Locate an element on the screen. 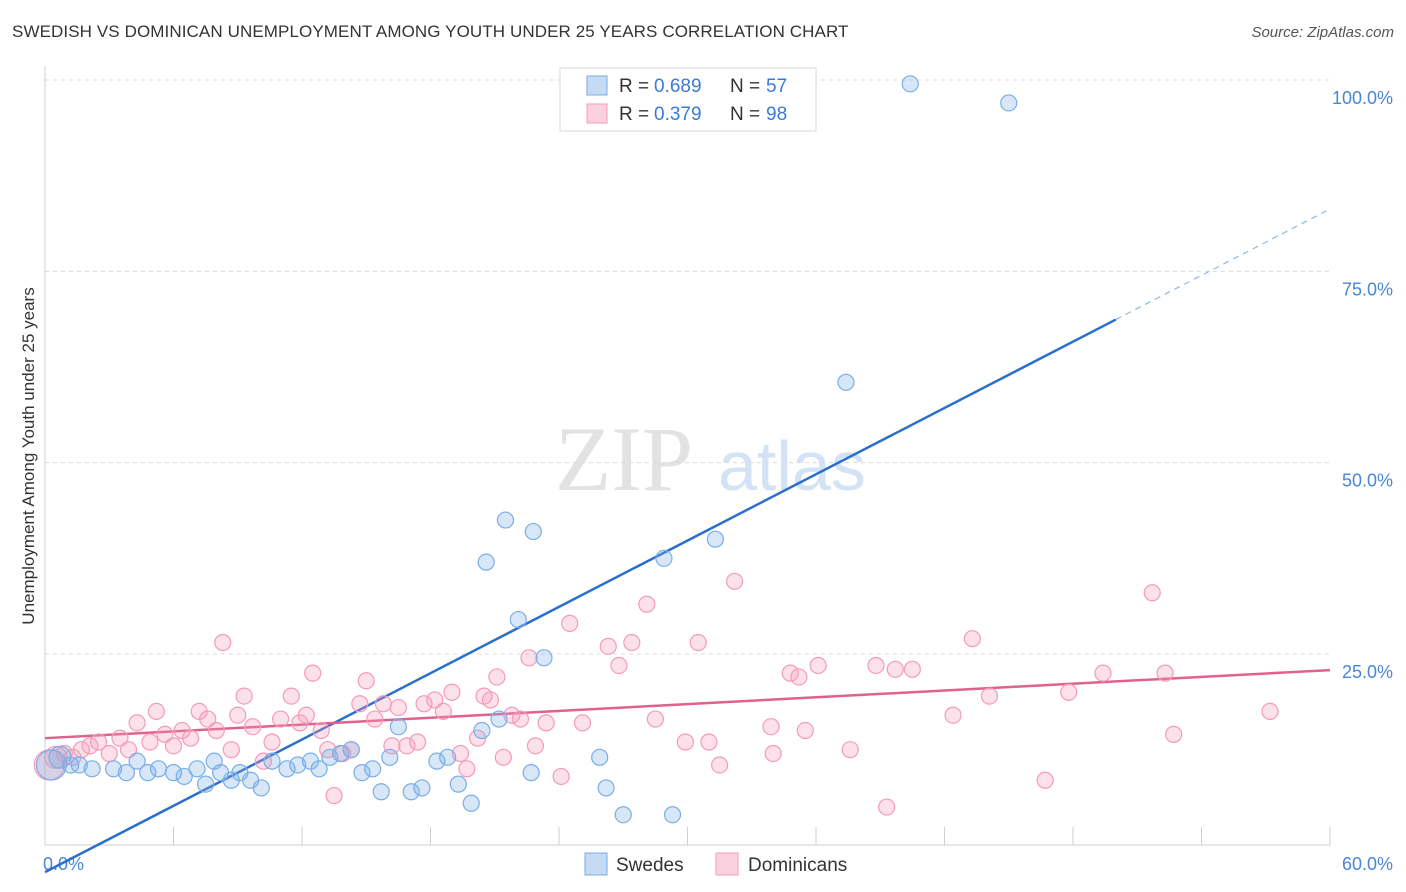 The image size is (1406, 892). watermark: ZIP atlas is located at coordinates (710, 459).